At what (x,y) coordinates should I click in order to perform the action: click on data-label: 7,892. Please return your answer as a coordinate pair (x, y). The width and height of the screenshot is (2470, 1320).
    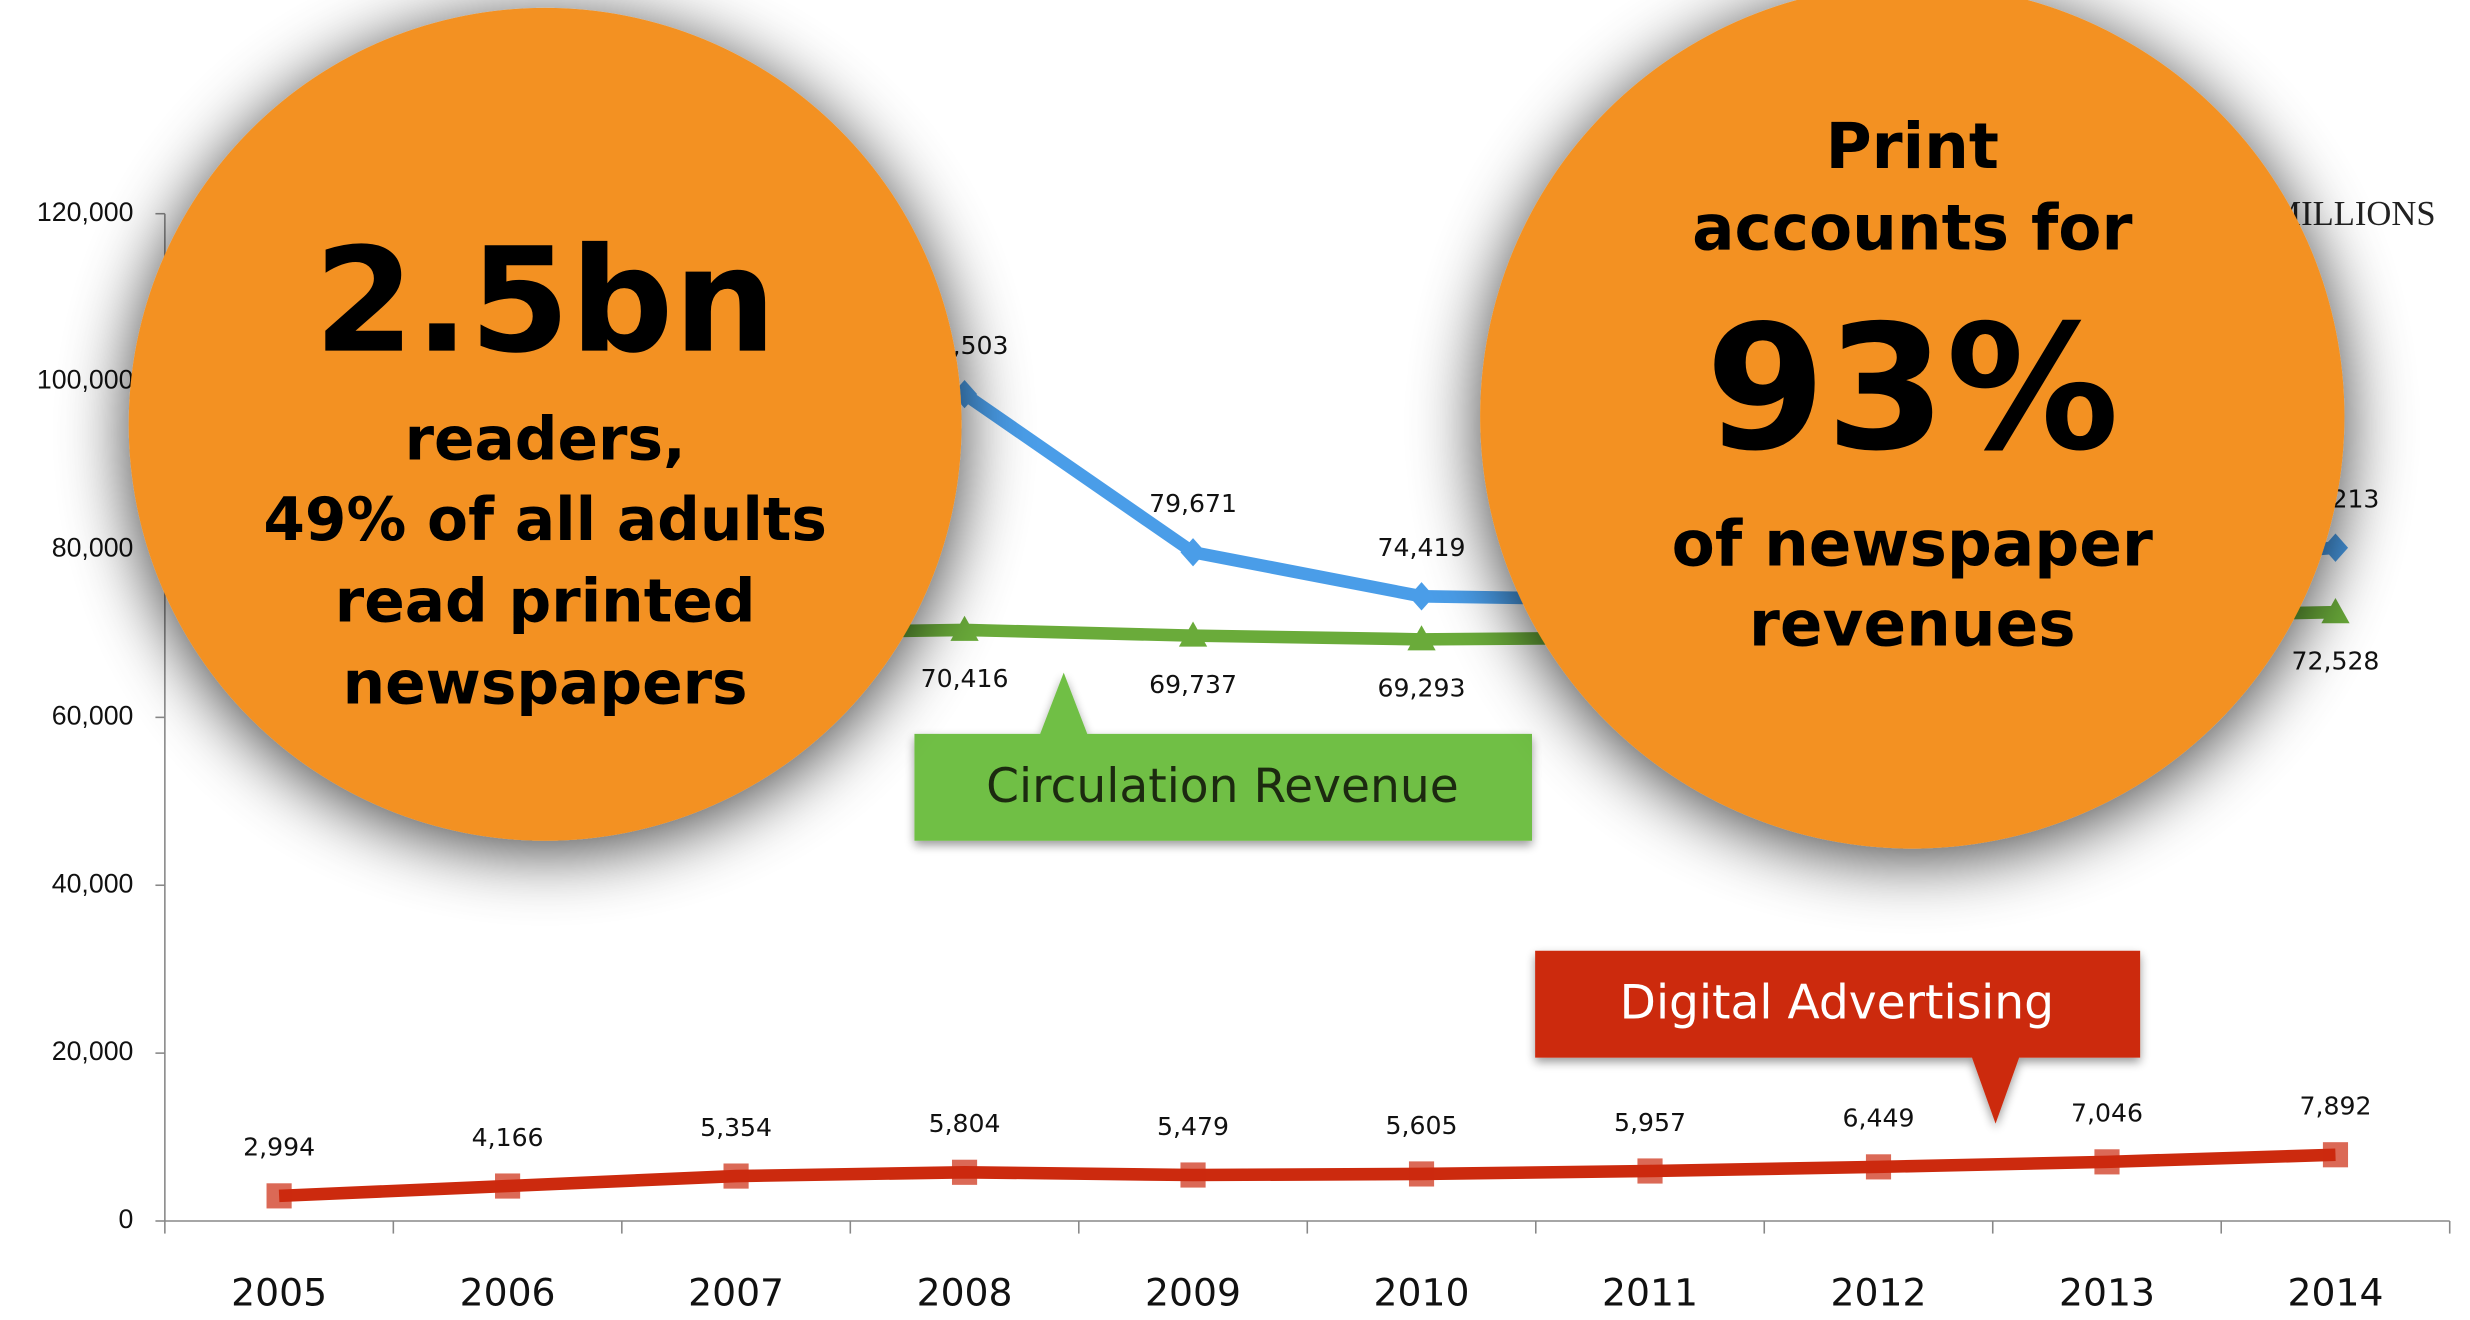
    Looking at the image, I should click on (2336, 1106).